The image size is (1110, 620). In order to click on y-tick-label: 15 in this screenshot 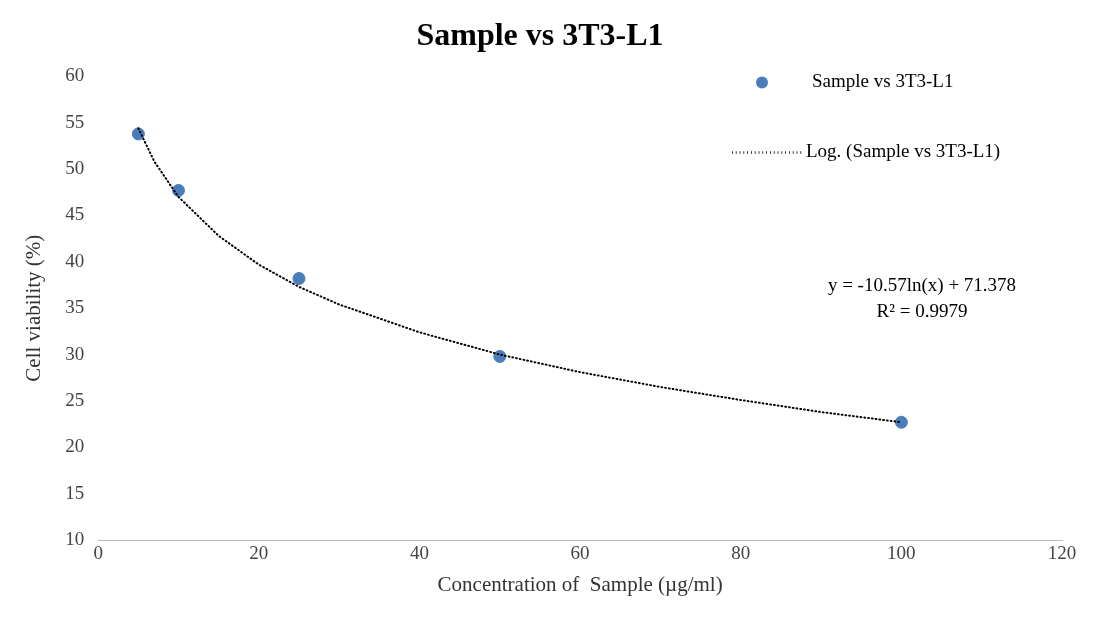, I will do `click(75, 492)`.